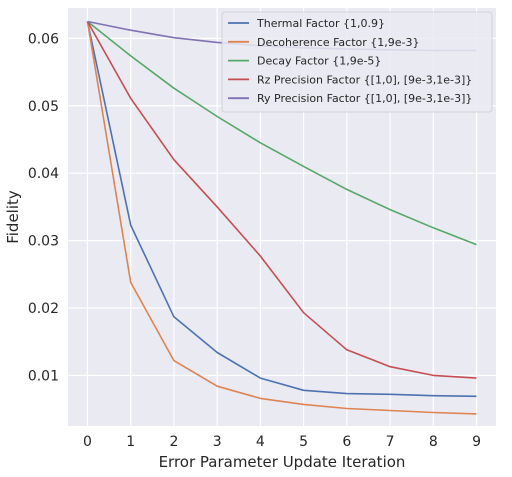 This screenshot has height=477, width=512. I want to click on y-axis-label: Fidelity, so click(13, 217).